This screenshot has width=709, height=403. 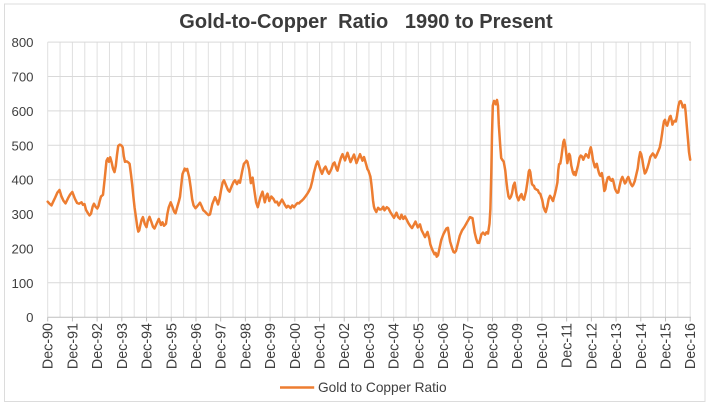 I want to click on svg-text: Dec-03, so click(x=370, y=346).